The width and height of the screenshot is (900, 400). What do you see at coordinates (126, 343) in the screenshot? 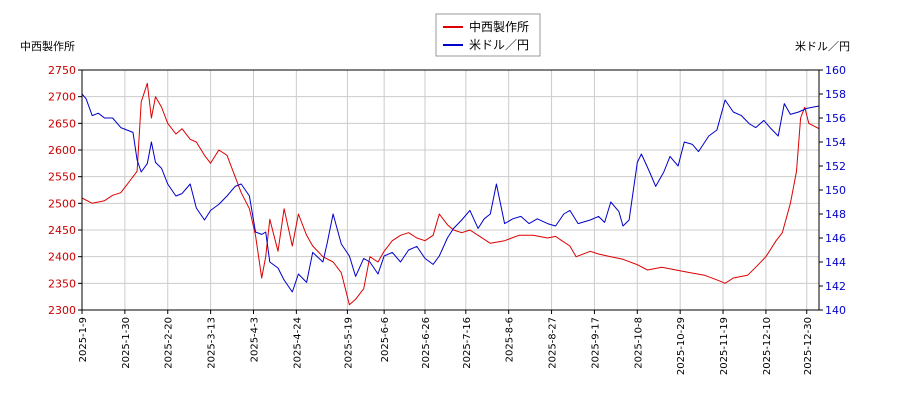
I see `x-tick-label: 2025-1-30` at bounding box center [126, 343].